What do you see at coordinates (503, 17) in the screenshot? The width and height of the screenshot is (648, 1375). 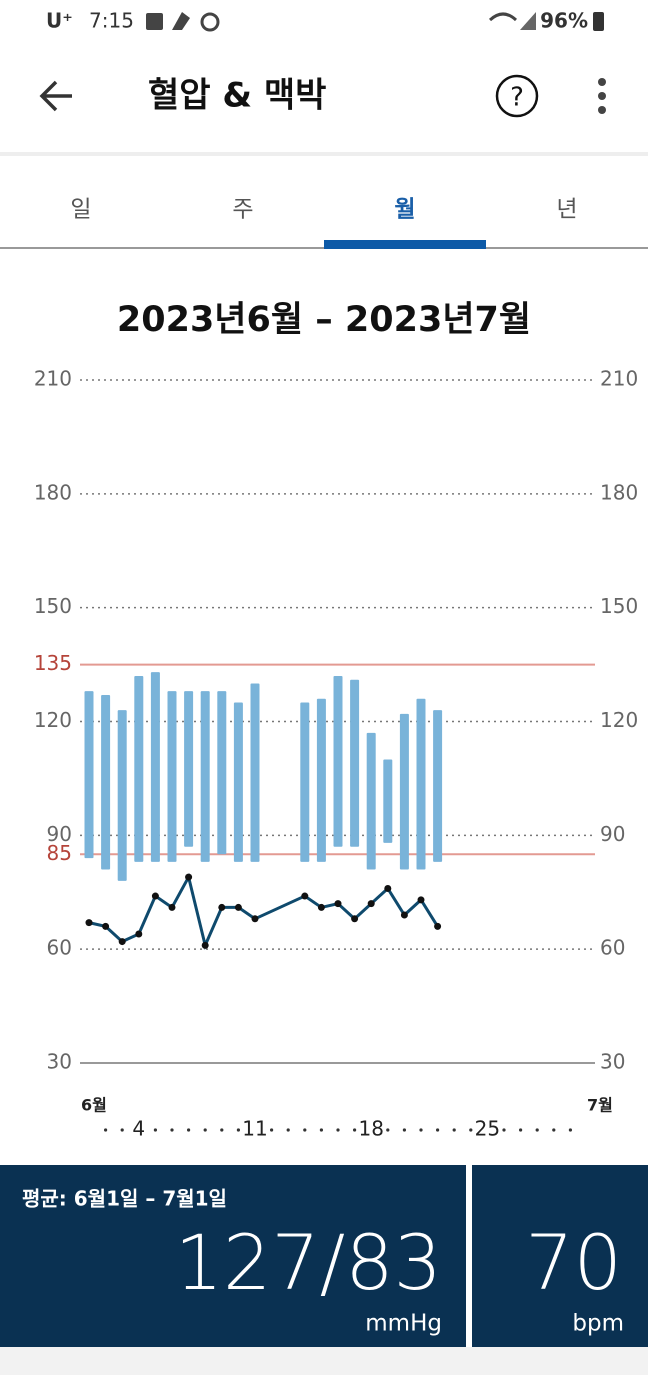 I see `wifi-icon` at bounding box center [503, 17].